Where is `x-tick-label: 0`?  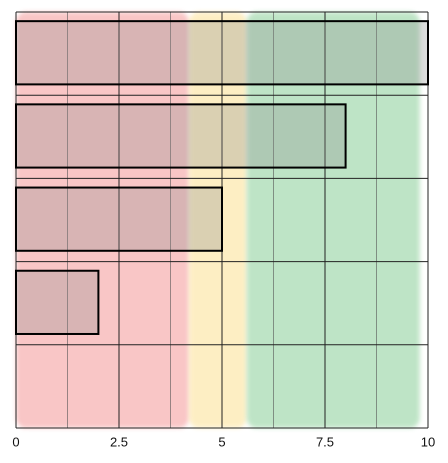 x-tick-label: 0 is located at coordinates (15, 441).